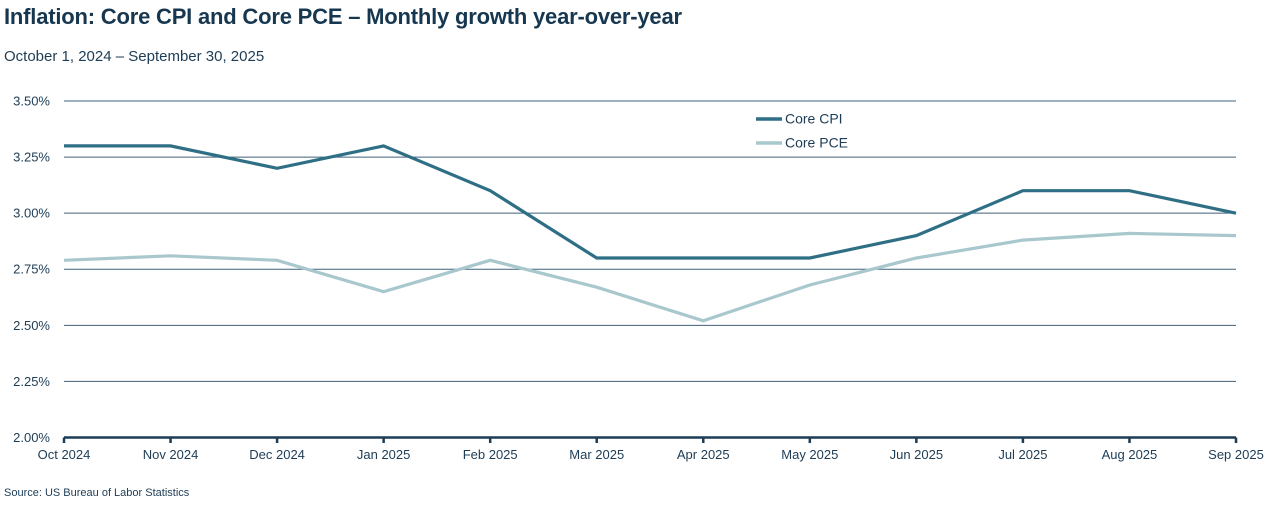 This screenshot has width=1280, height=505. Describe the element at coordinates (31, 157) in the screenshot. I see `y-tick-label: 3.25%` at that location.